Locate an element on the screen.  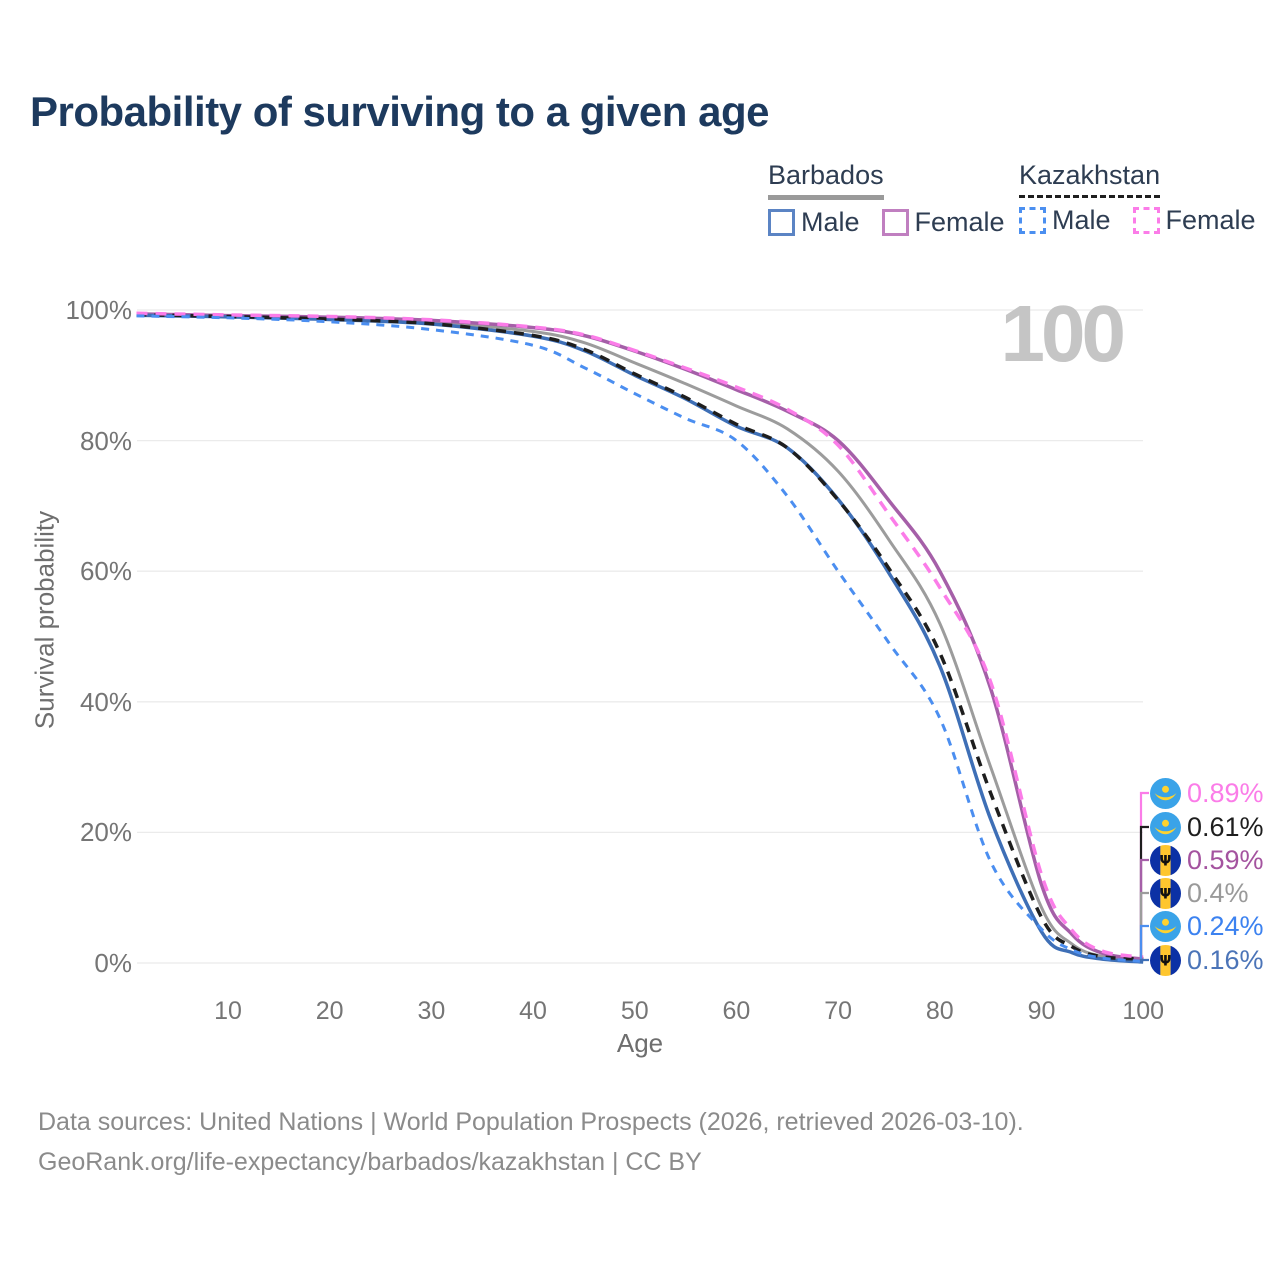
x-tick-20: 20 is located at coordinates (329, 1011).